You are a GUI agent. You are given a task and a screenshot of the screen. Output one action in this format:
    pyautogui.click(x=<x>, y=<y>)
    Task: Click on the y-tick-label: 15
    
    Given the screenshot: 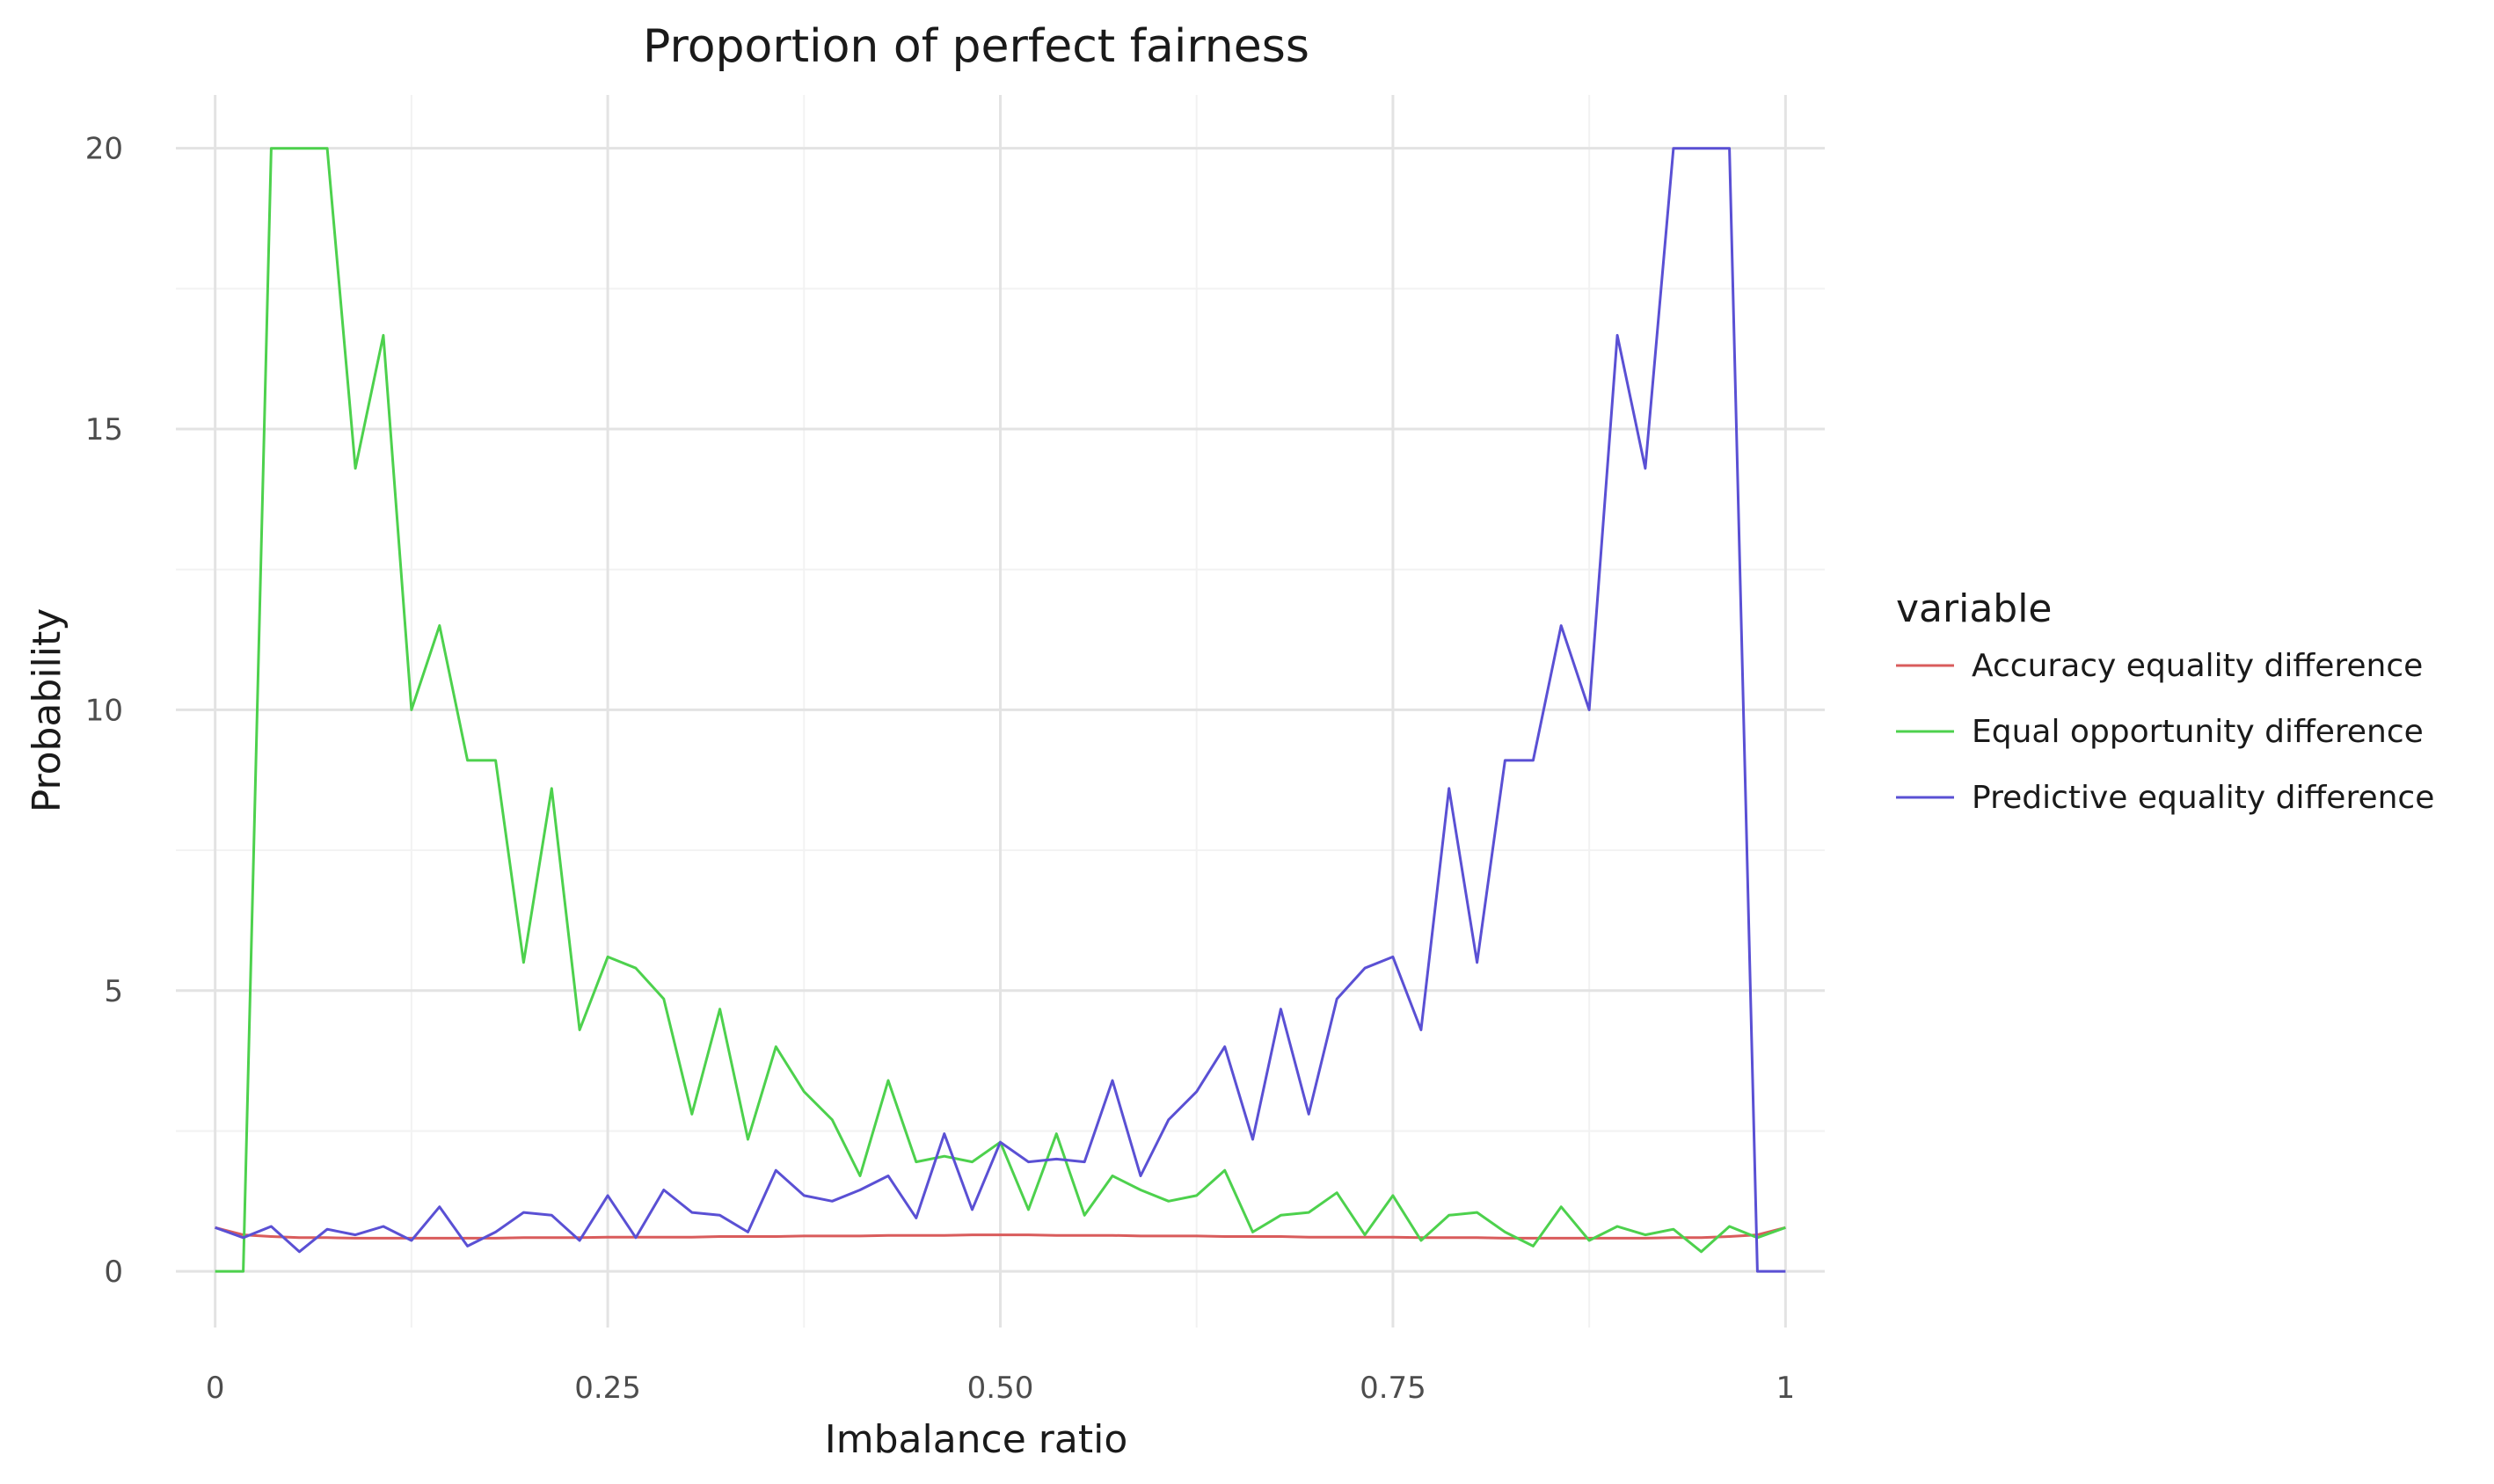 What is the action you would take?
    pyautogui.click(x=104, y=430)
    